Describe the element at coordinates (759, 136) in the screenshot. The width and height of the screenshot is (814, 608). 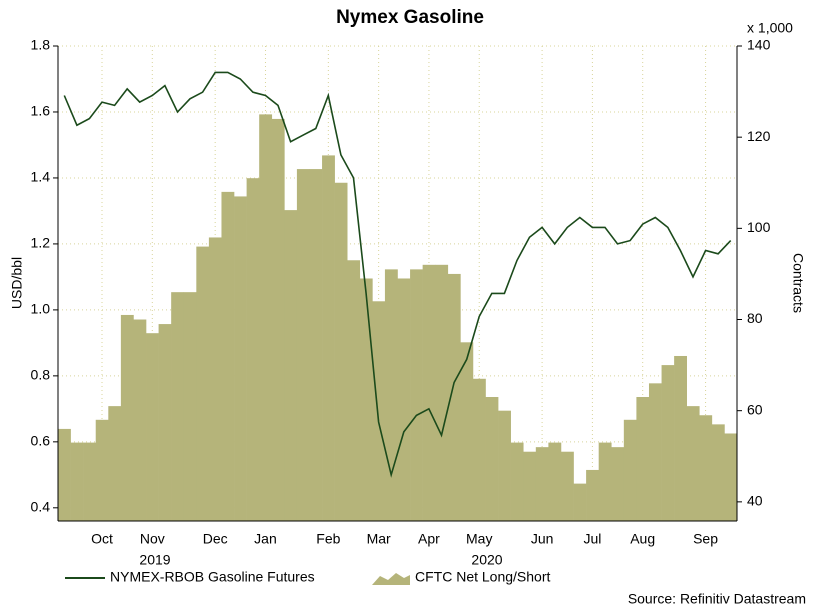
I see `y2-tick-label: 120` at that location.